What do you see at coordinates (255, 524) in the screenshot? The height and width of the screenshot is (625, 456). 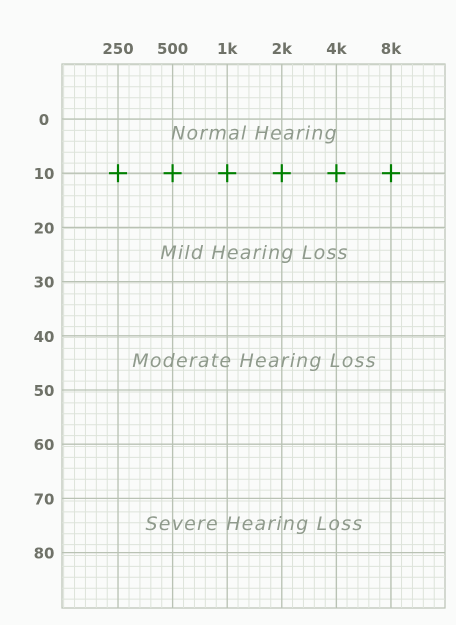 I see `zone-label: Severe Hearing Loss` at bounding box center [255, 524].